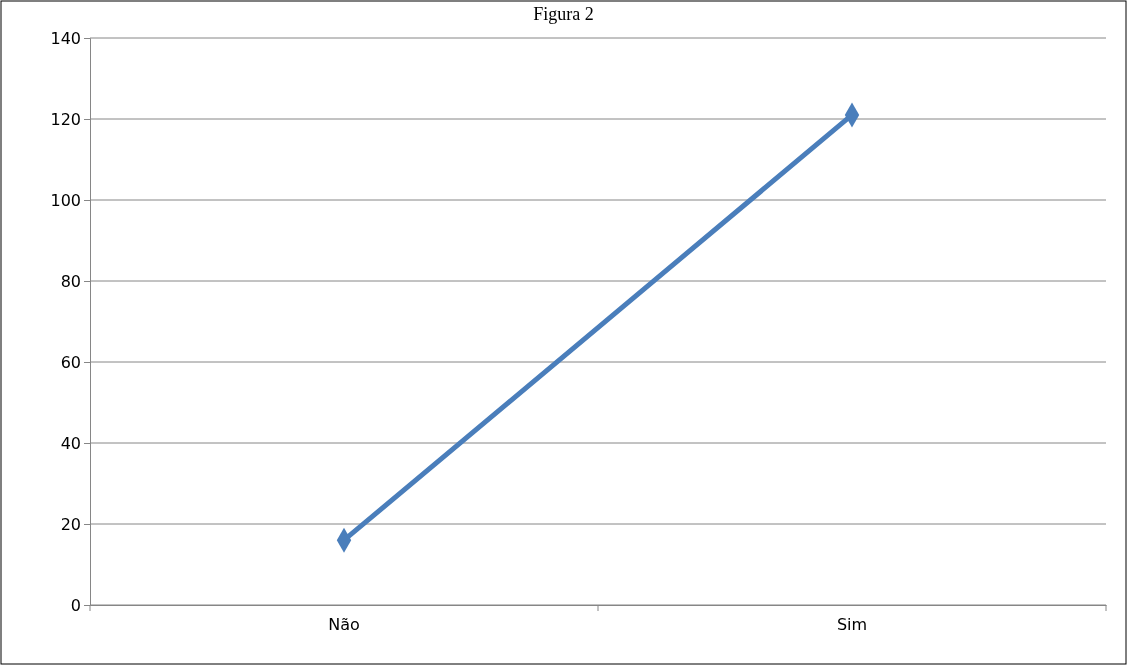 This screenshot has width=1127, height=665. What do you see at coordinates (65, 119) in the screenshot?
I see `y-tick-label: 120` at bounding box center [65, 119].